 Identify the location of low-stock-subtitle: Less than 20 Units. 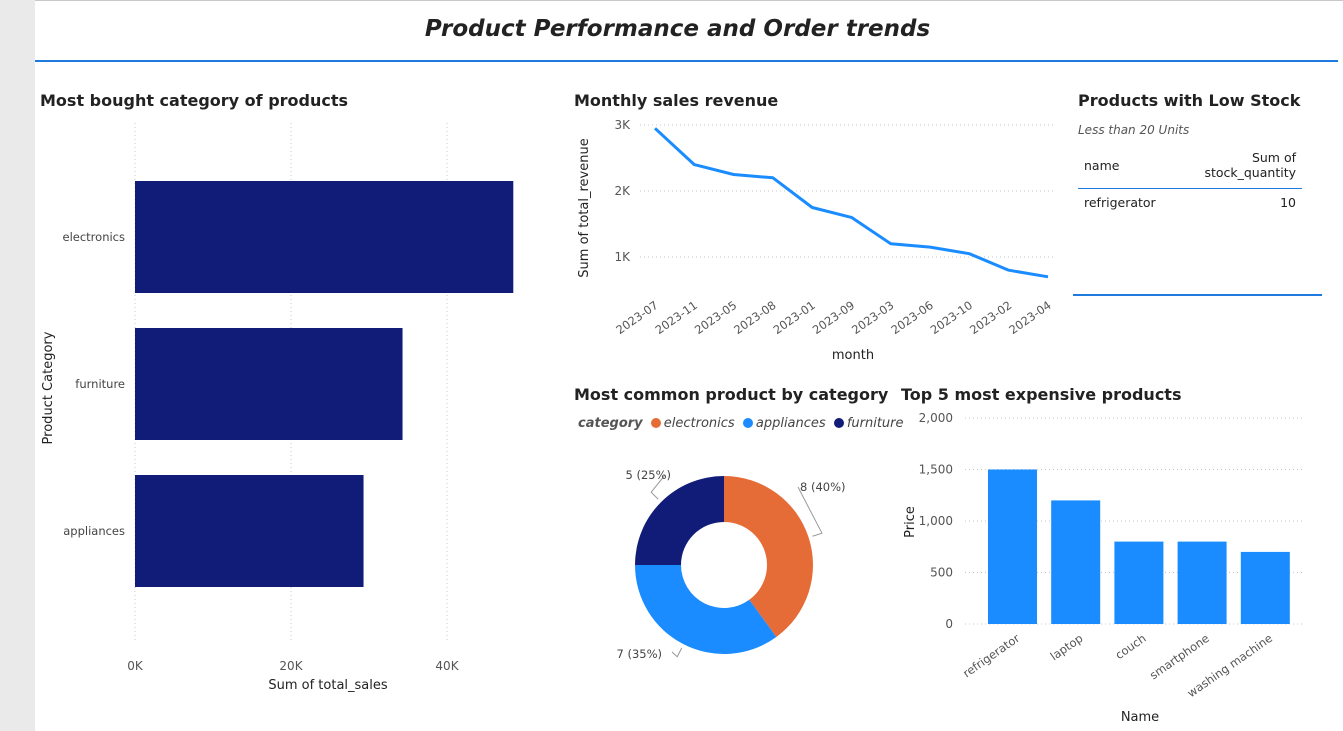
(1134, 130).